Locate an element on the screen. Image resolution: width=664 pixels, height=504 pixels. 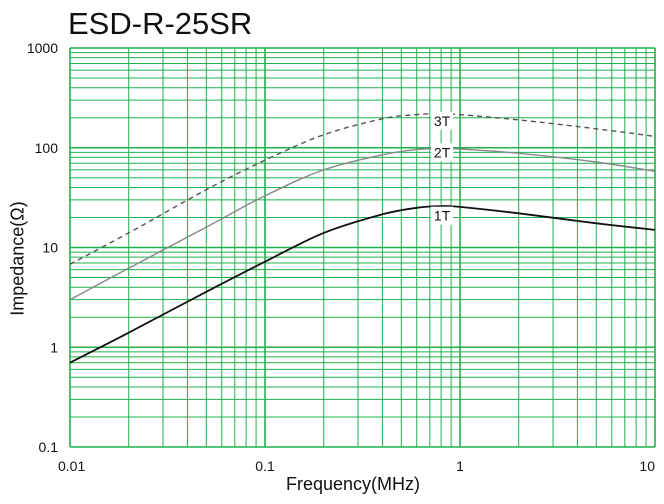
x-axis-label: Frequency(MHz) is located at coordinates (353, 484).